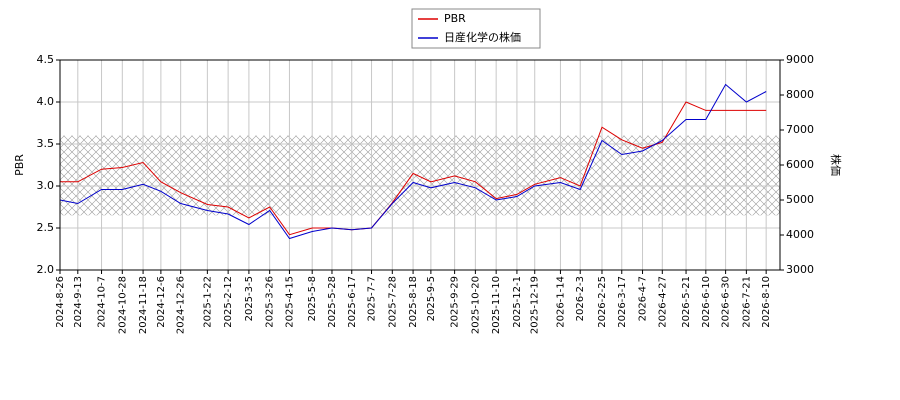 This screenshot has height=400, width=900. I want to click on y-tick-label: 3.5, so click(46, 143).